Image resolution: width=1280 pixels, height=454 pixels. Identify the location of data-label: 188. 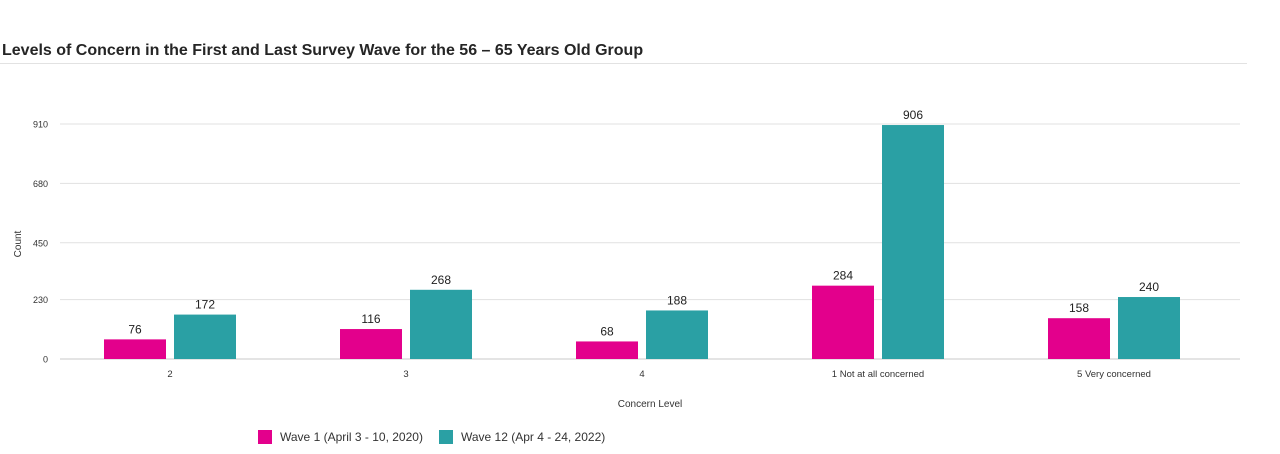
(677, 300).